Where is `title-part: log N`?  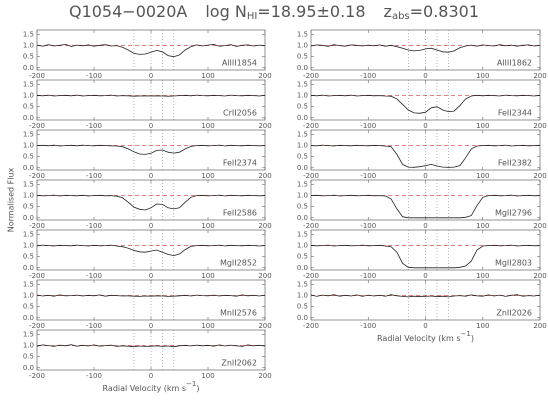
title-part: log N is located at coordinates (225, 11).